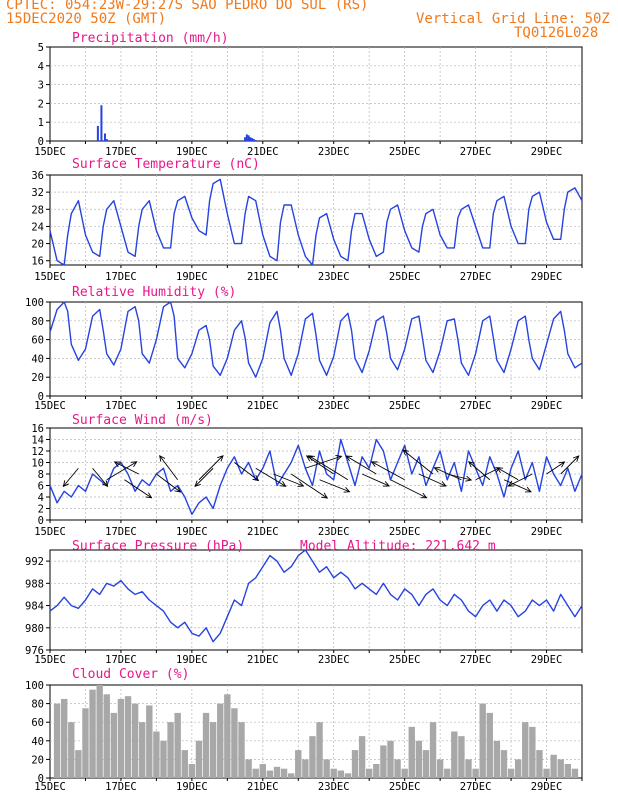 Image resolution: width=618 pixels, height=800 pixels. What do you see at coordinates (50, 532) in the screenshot?
I see `wind-xtick-label: 15DEC` at bounding box center [50, 532].